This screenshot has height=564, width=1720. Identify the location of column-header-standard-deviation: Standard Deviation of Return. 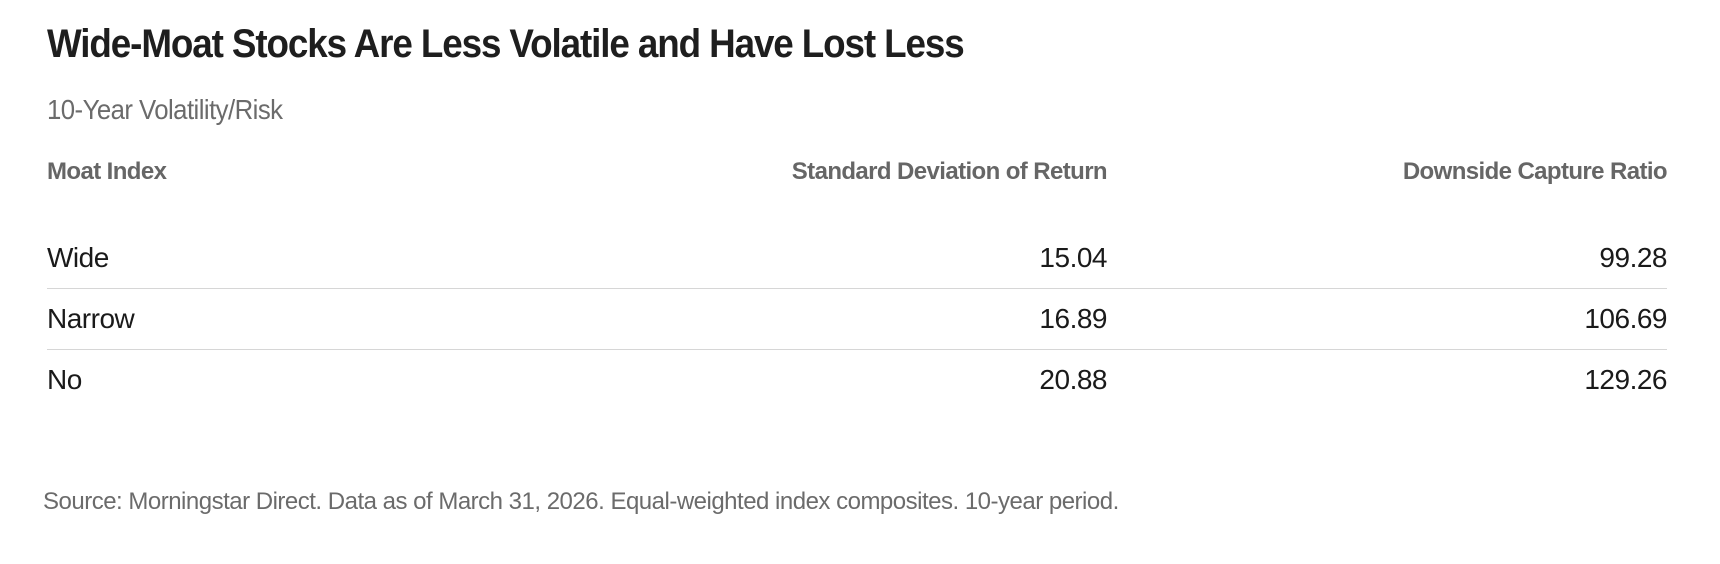
(949, 171).